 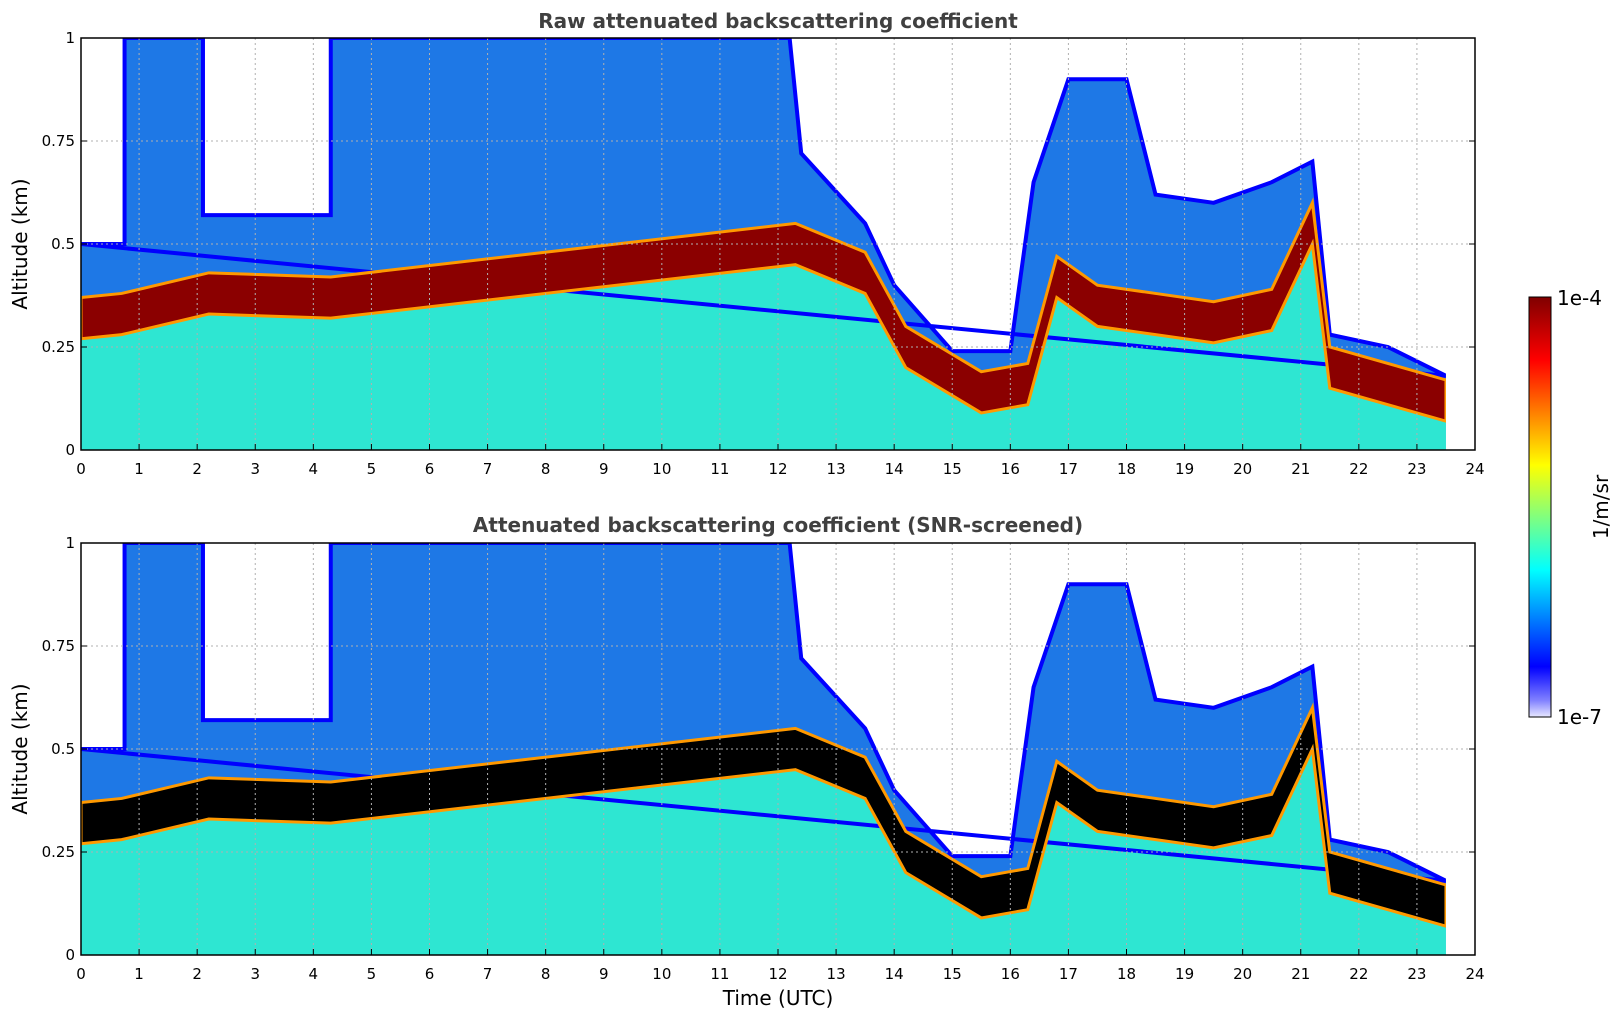 I want to click on colorbar-min-label: 1e-7, so click(x=1579, y=717).